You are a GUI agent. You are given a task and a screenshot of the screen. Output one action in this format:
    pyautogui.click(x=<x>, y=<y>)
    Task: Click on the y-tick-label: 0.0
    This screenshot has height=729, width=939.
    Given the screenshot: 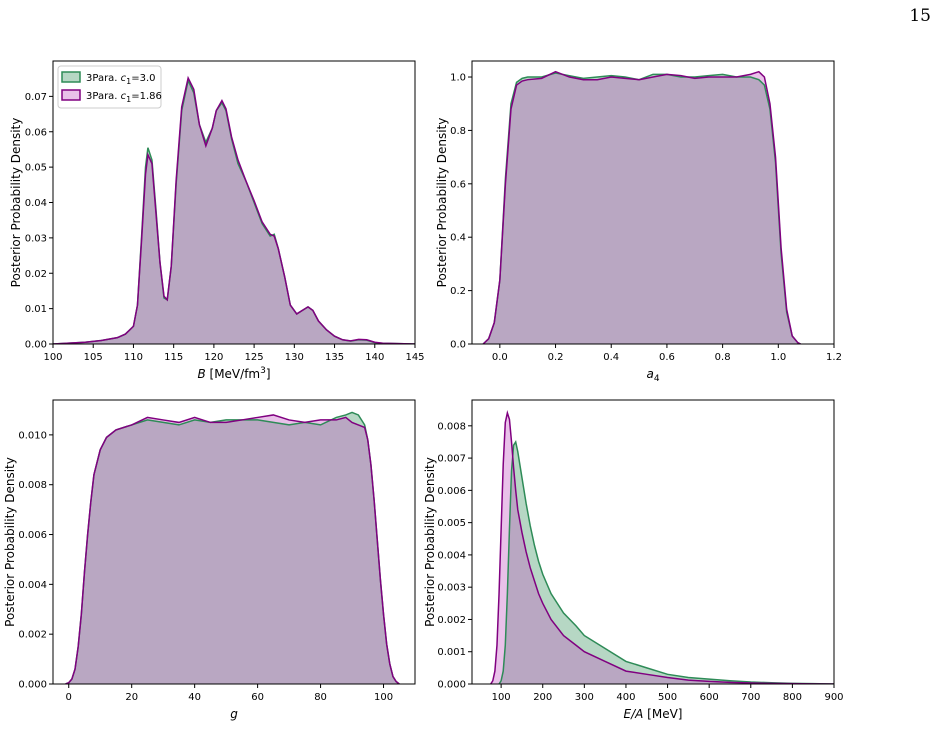 What is the action you would take?
    pyautogui.click(x=458, y=345)
    